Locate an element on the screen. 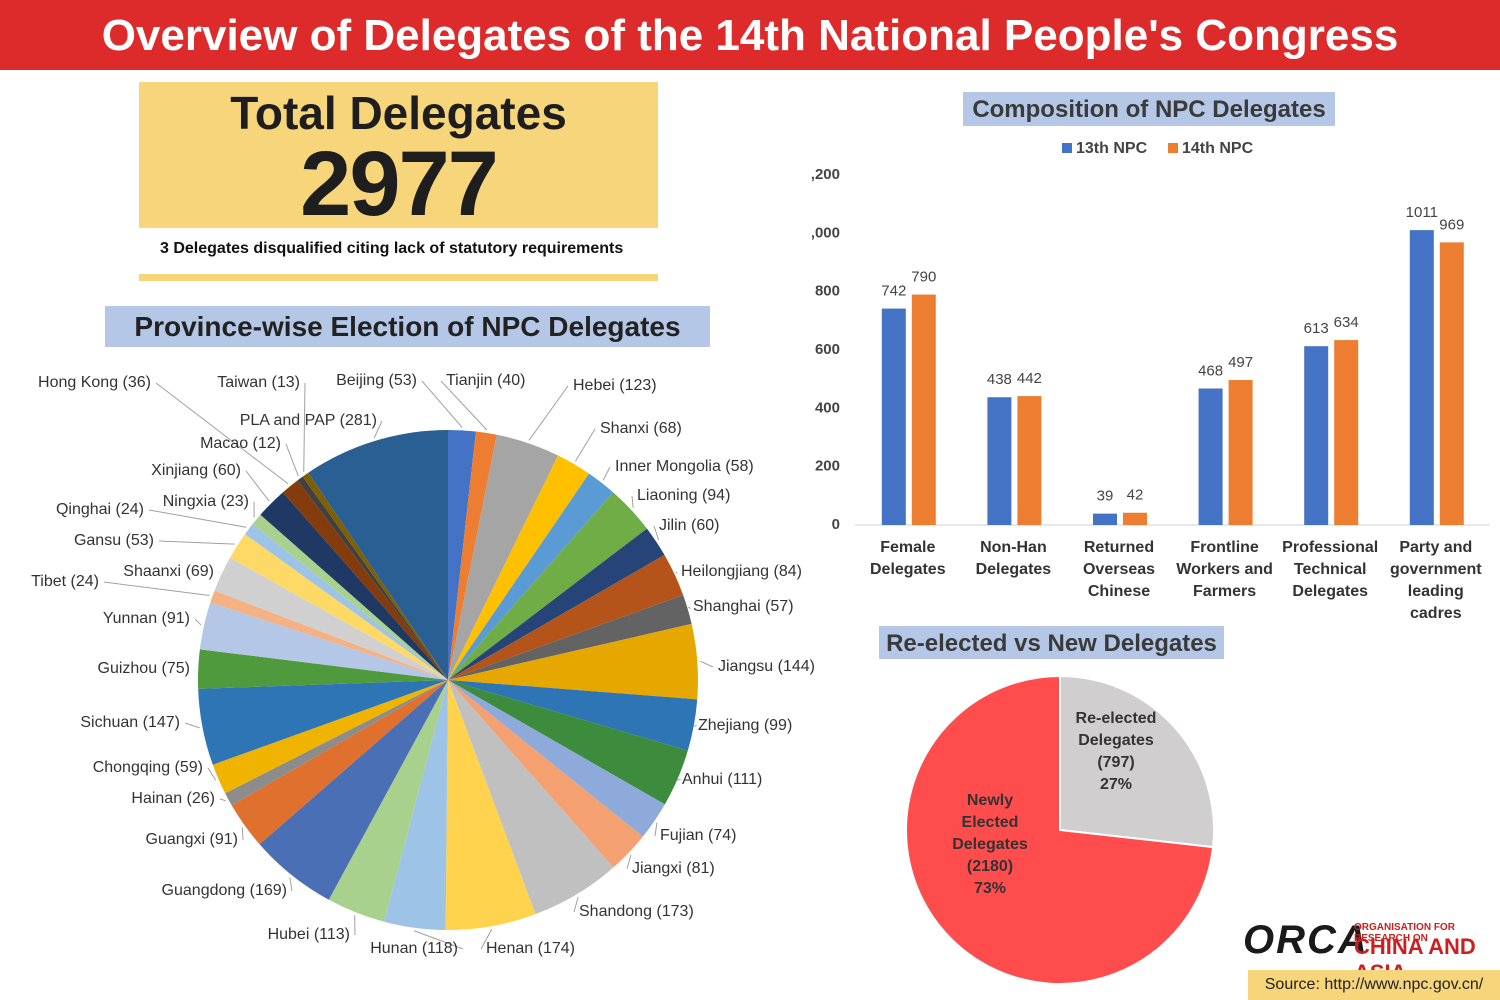  slice-label-name: Qinghai is located at coordinates (83, 509).